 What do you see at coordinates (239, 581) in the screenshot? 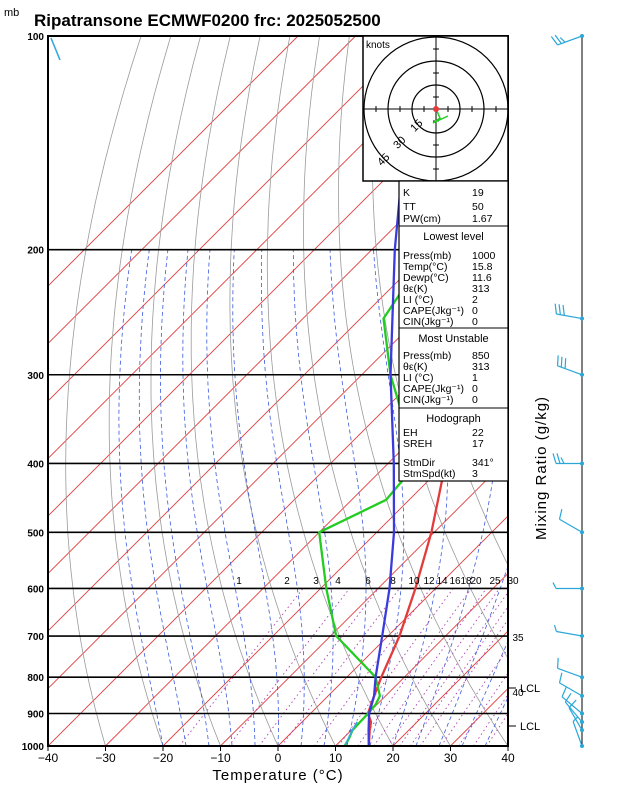
I see `mixing-ratio-label: 1` at bounding box center [239, 581].